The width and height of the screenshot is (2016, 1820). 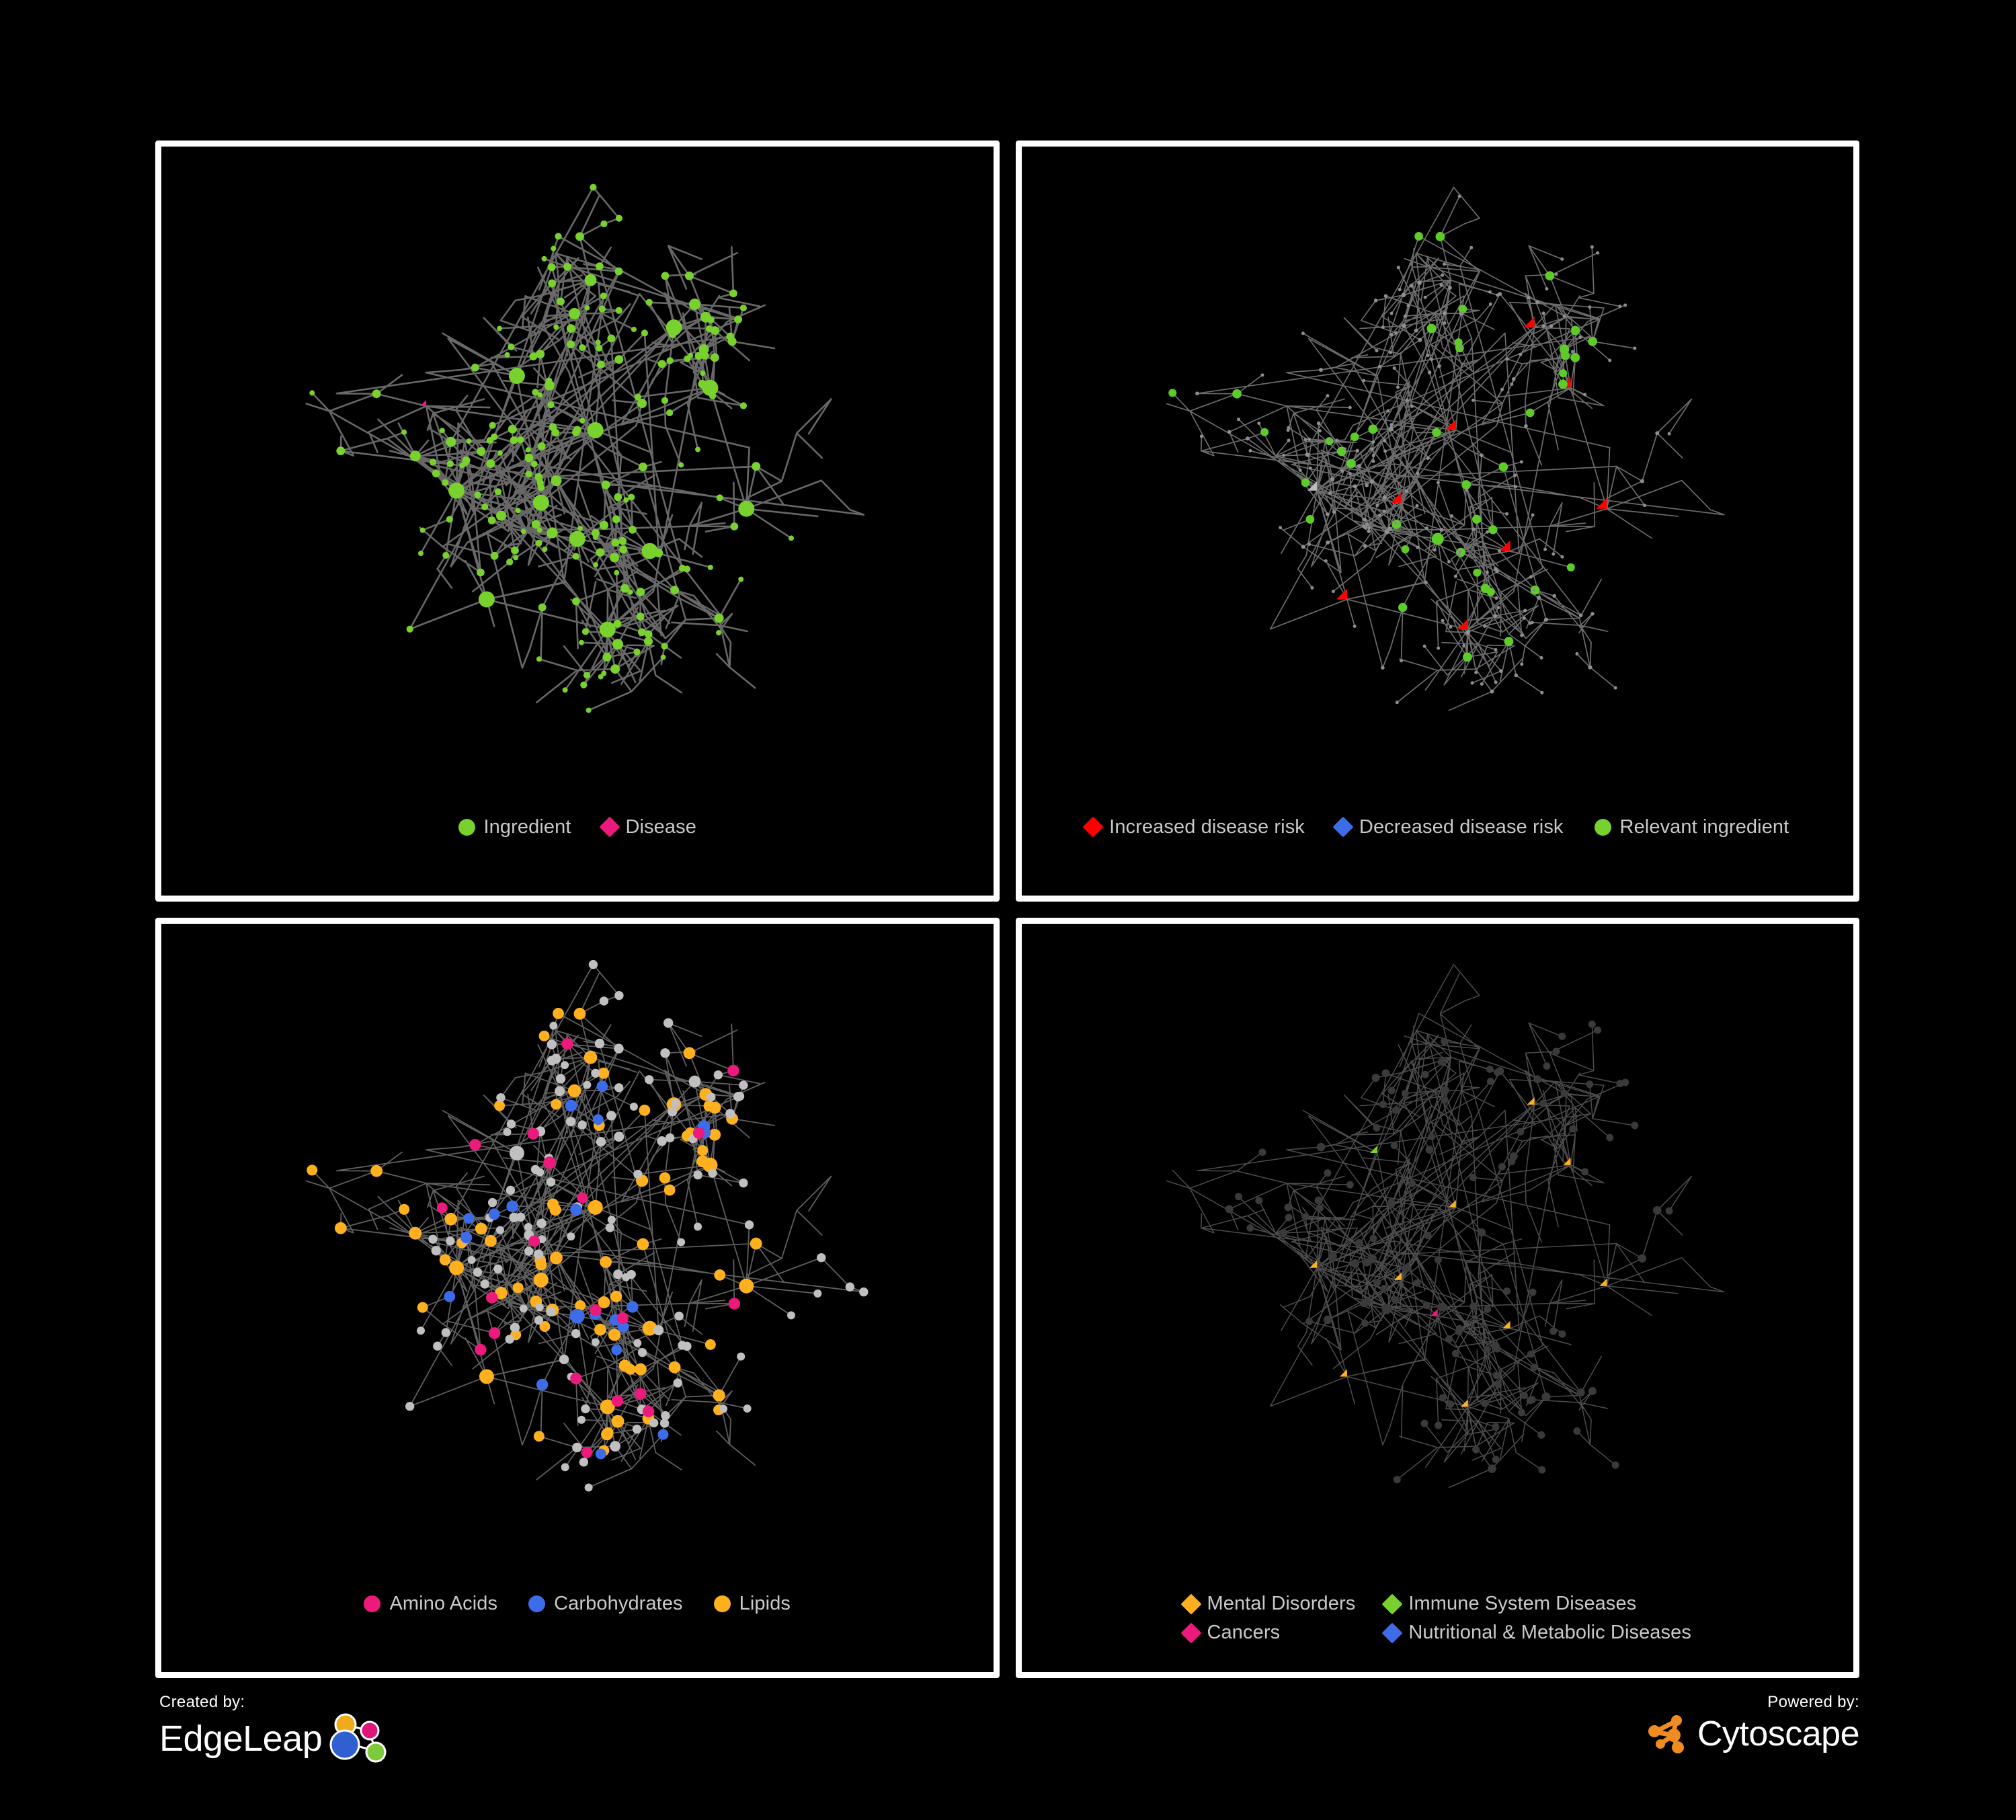 What do you see at coordinates (1813, 1702) in the screenshot?
I see `powered-by-label: Powered by:` at bounding box center [1813, 1702].